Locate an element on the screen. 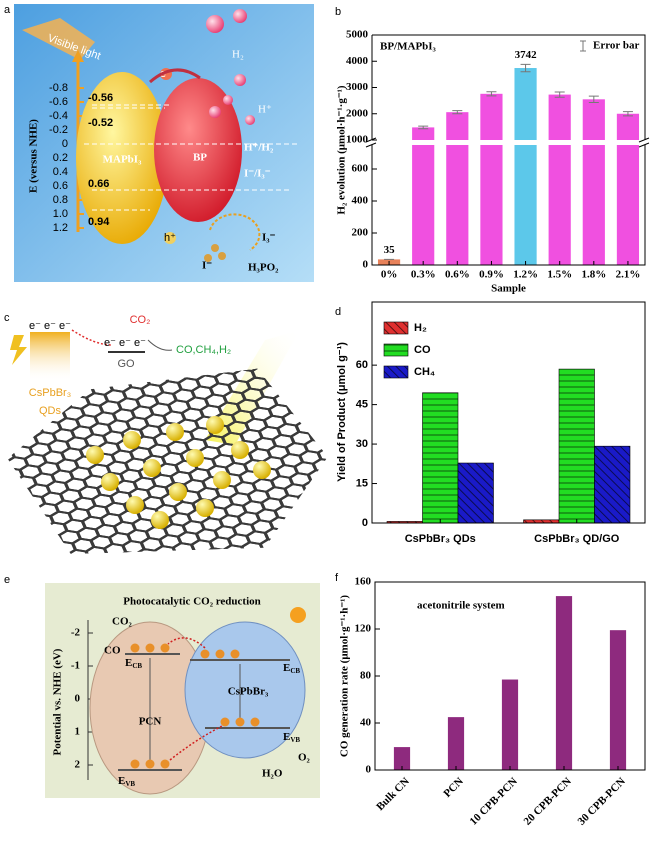 Image resolution: width=653 pixels, height=850 pixels. y-tick-label: 30 is located at coordinates (362, 444).